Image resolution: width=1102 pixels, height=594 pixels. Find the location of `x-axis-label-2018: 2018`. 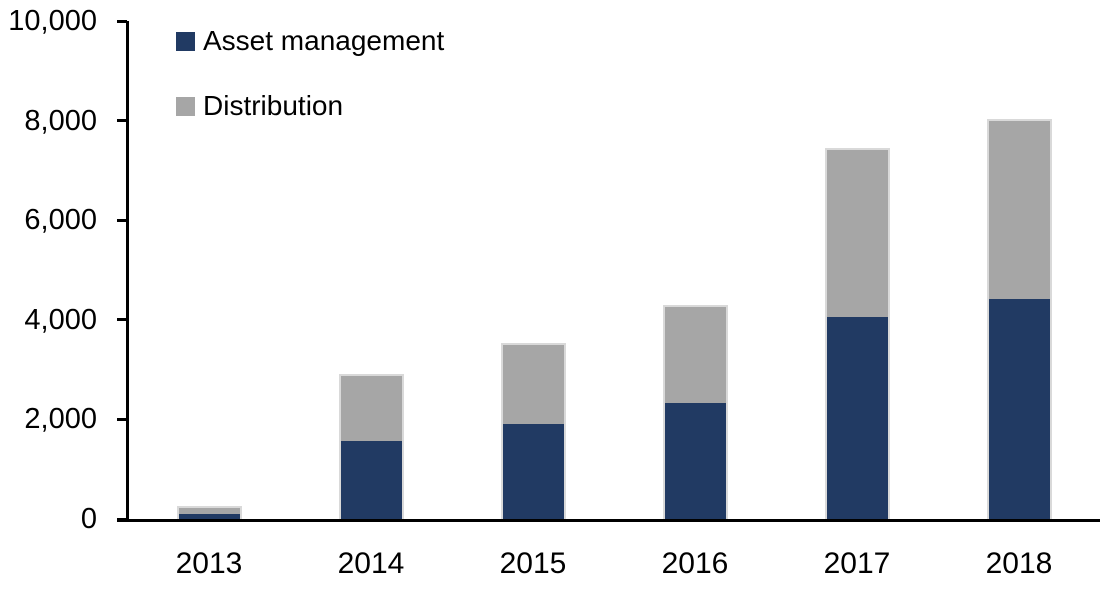

x-axis-label-2018: 2018 is located at coordinates (1019, 563).